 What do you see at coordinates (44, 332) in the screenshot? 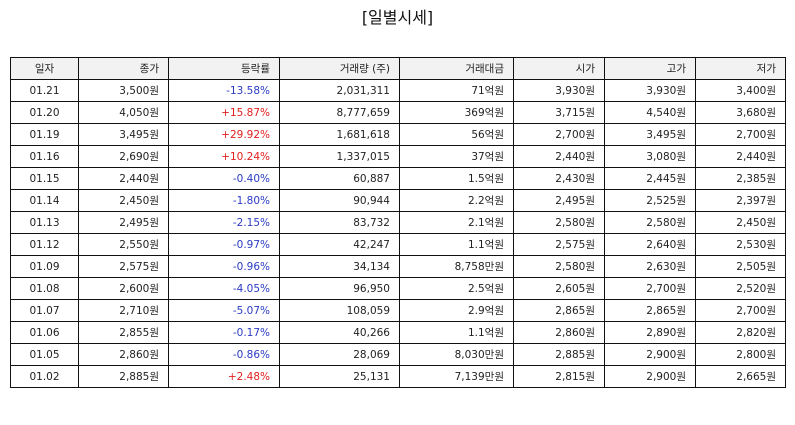
I see `cell-date: 01.06` at bounding box center [44, 332].